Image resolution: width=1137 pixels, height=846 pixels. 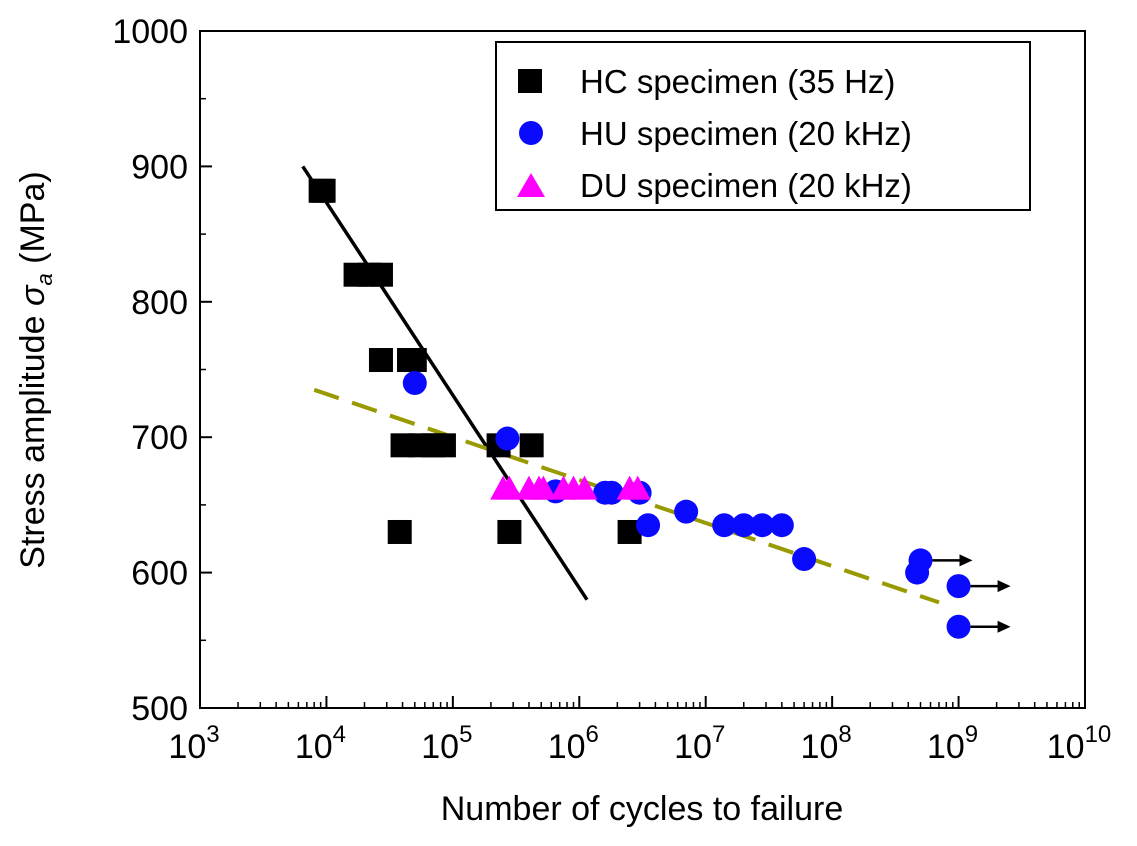 What do you see at coordinates (44, 279) in the screenshot?
I see `y-axis-title-subscript: a` at bounding box center [44, 279].